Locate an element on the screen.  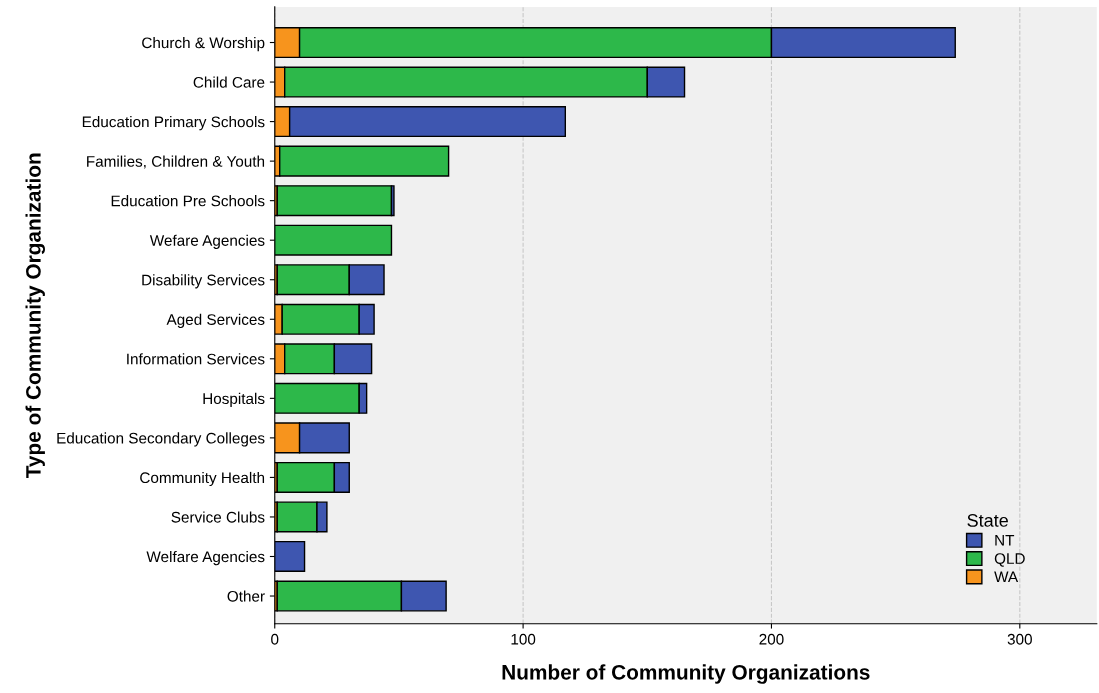
x-tick-label: 0 is located at coordinates (275, 639).